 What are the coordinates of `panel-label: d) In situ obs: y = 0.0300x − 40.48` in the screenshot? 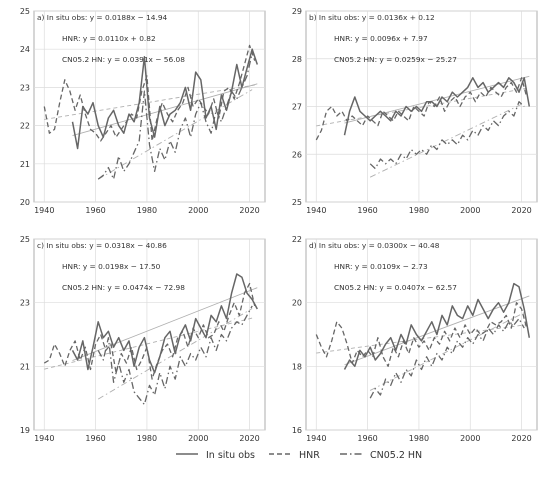 It's located at (374, 245).